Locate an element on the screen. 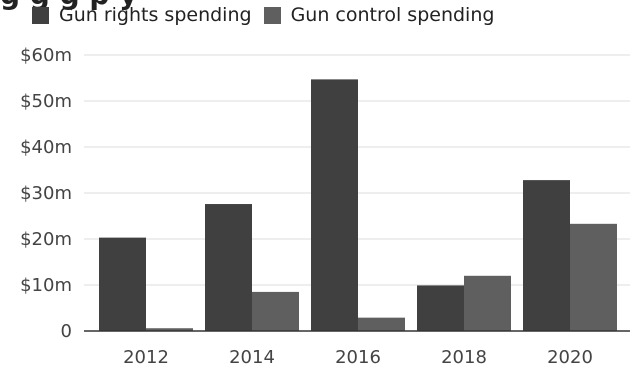 The height and width of the screenshot is (367, 630). y-tick-label-30: $30m is located at coordinates (46, 193).